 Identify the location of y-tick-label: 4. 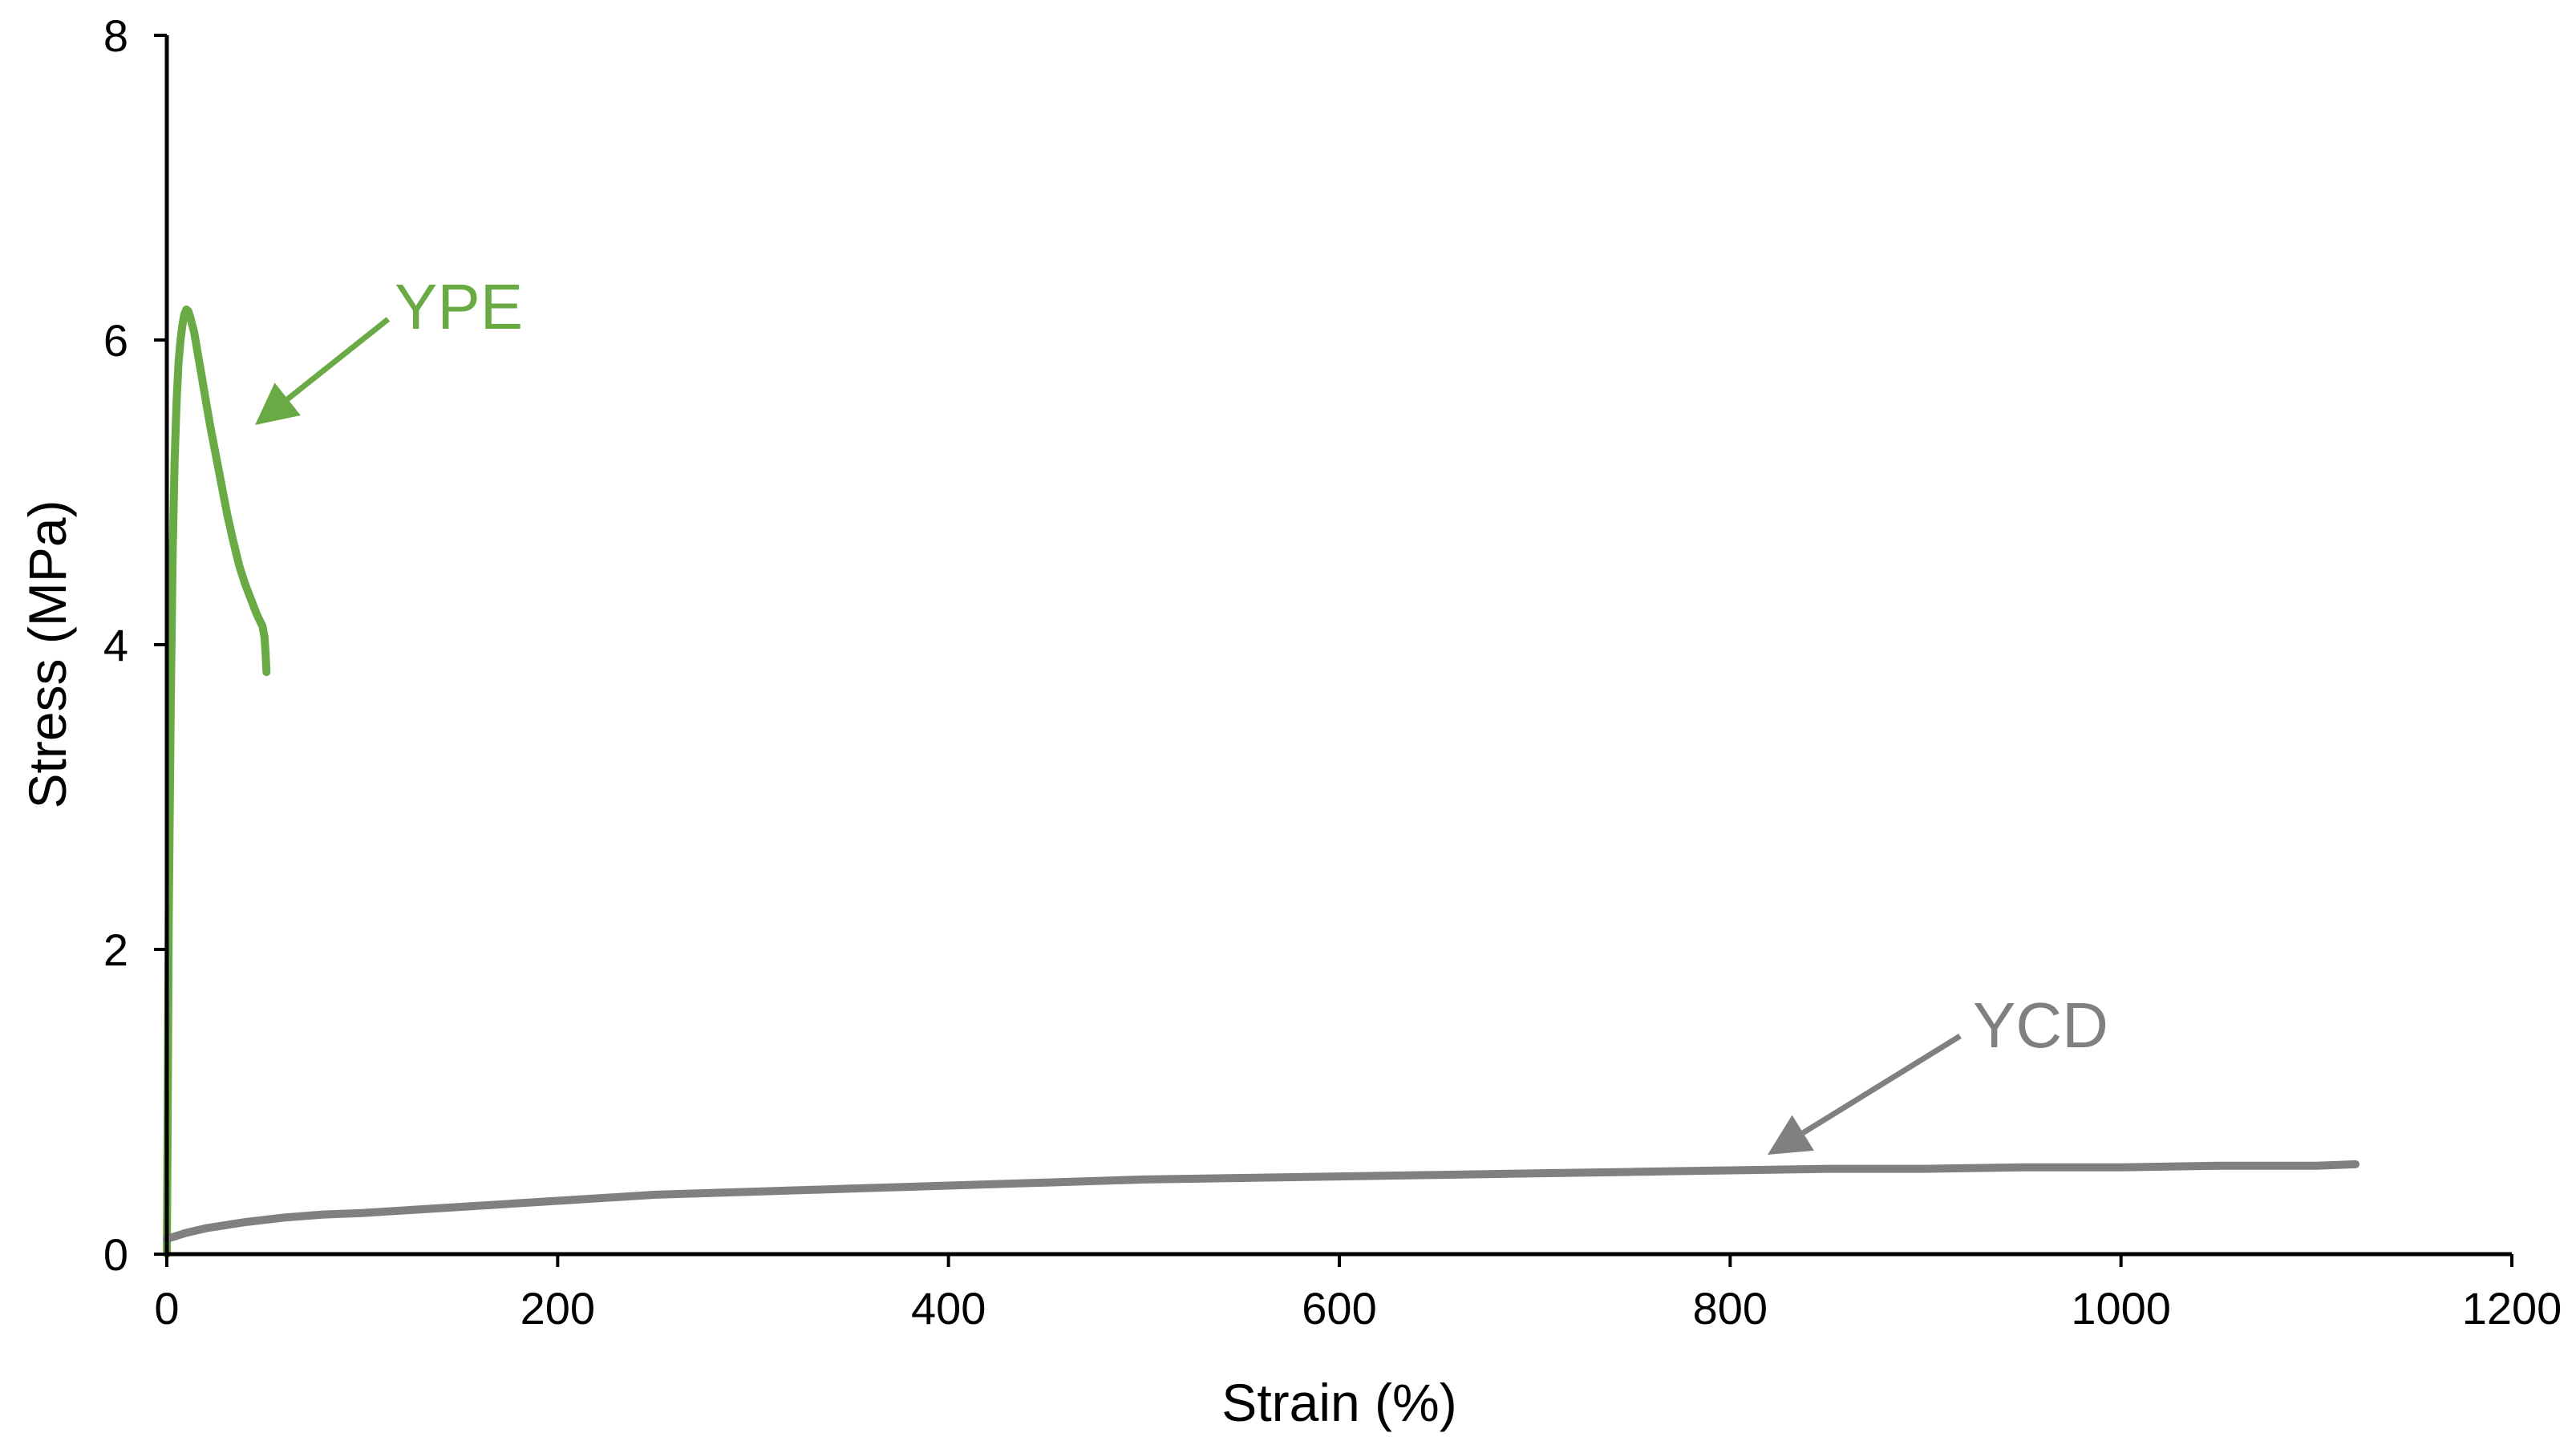
(115, 645).